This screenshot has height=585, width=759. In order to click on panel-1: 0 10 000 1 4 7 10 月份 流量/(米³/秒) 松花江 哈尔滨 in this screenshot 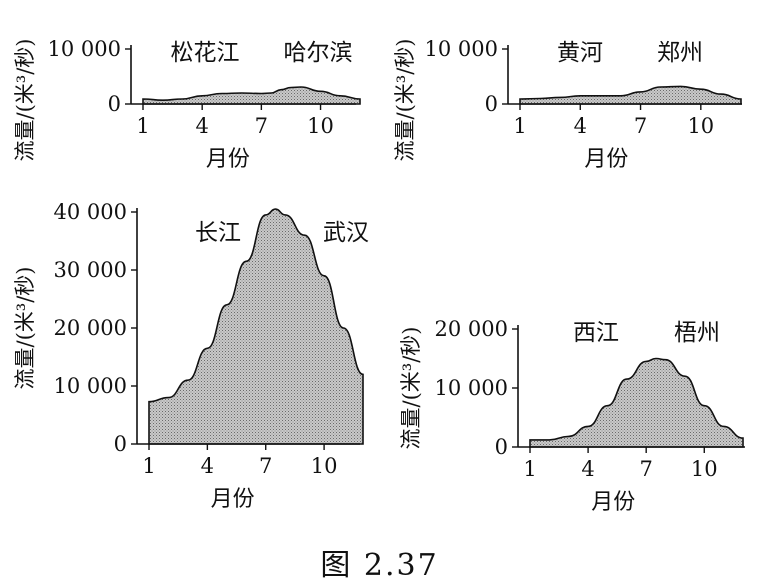, I will do `click(187, 104)`.